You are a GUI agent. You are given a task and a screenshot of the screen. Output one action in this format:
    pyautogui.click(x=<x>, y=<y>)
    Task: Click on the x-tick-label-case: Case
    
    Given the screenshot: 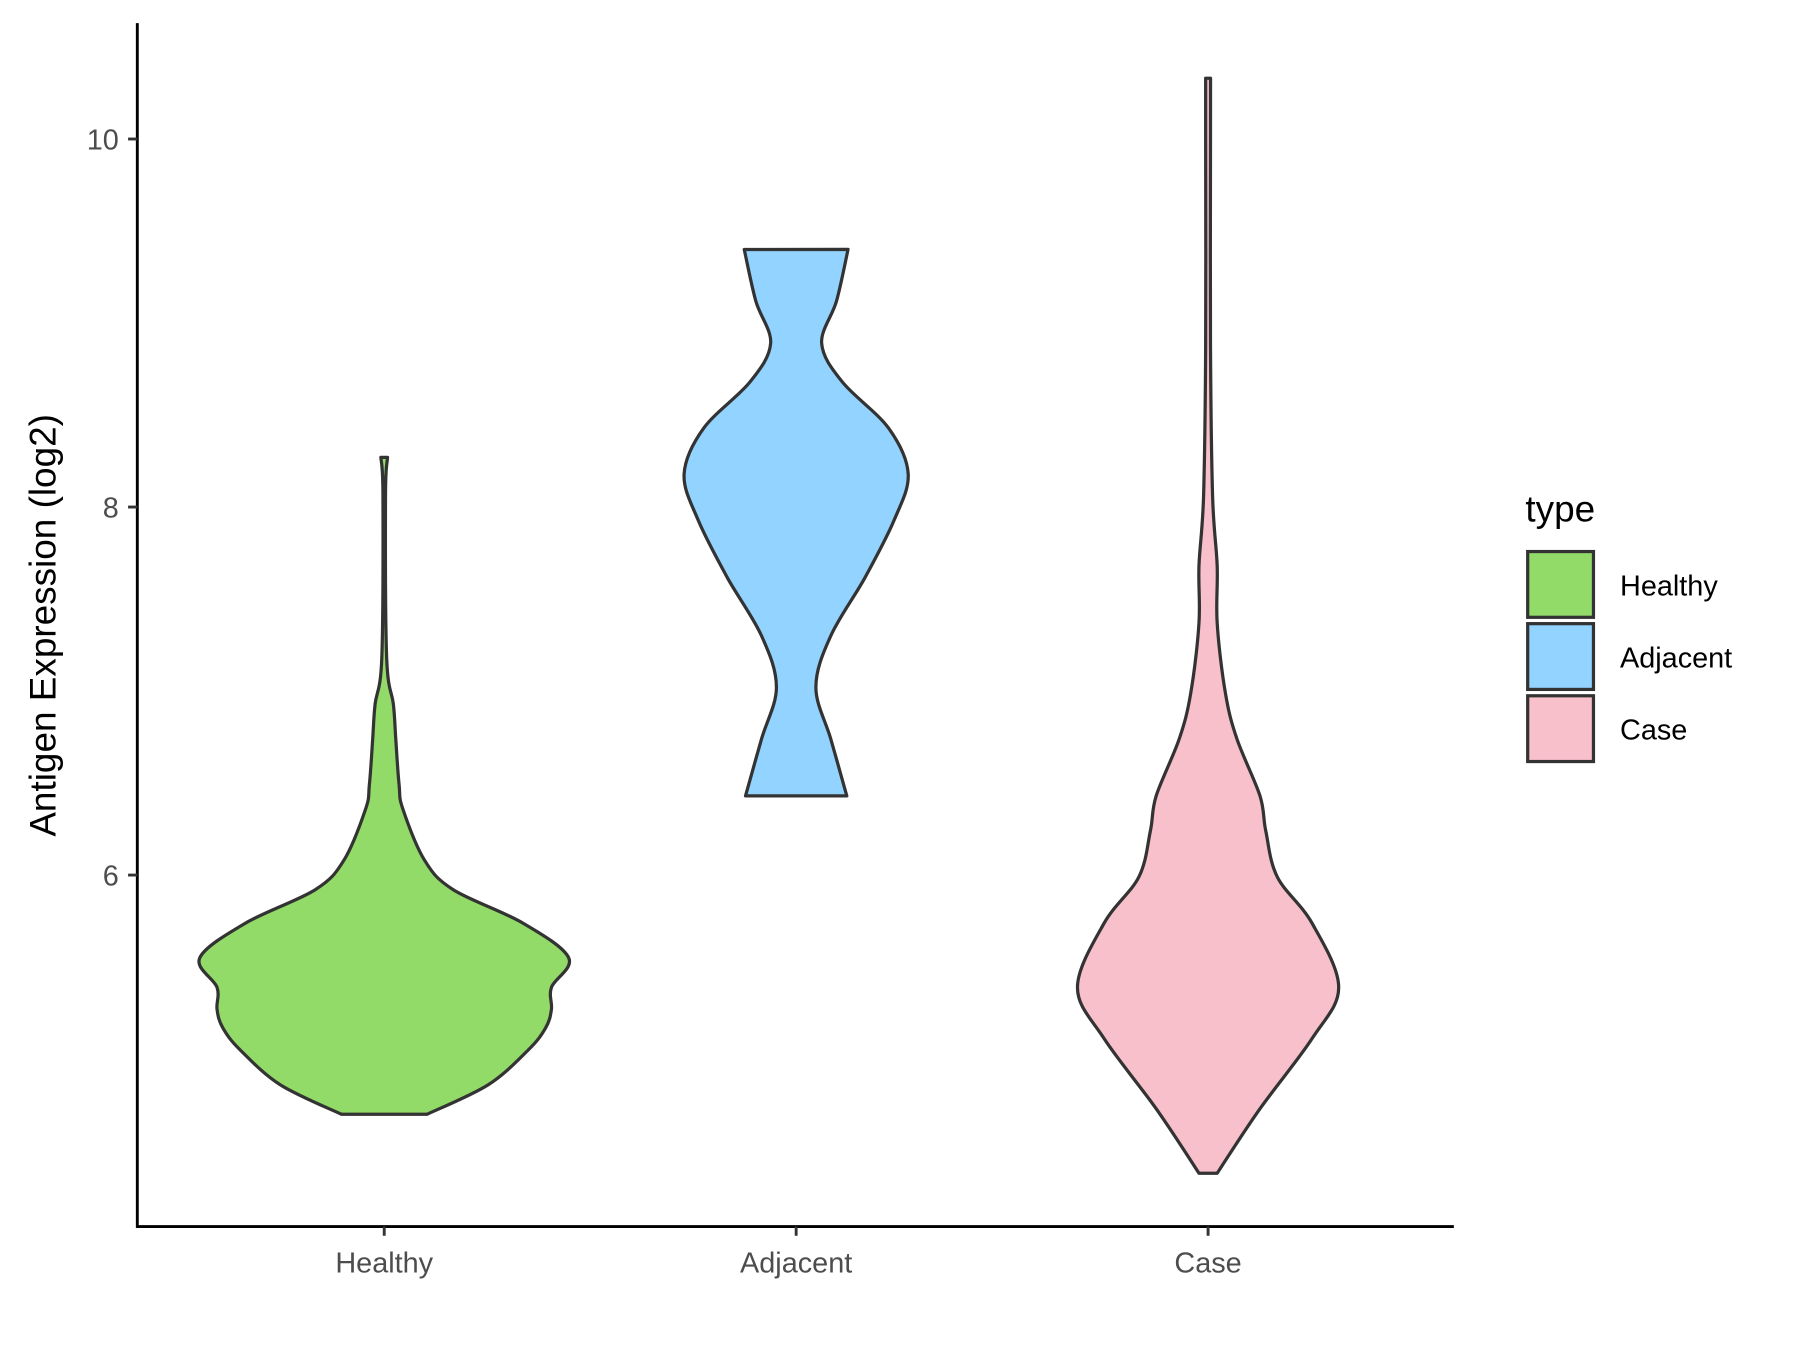 What is the action you would take?
    pyautogui.click(x=1207, y=1264)
    